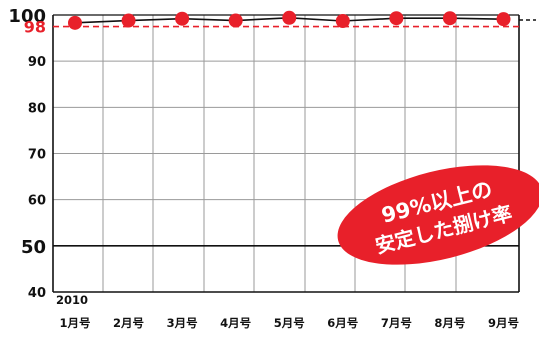 Image resolution: width=539 pixels, height=338 pixels. Describe the element at coordinates (27, 153) in the screenshot. I see `y-axis: 40 50 60 70 80 90 100` at that location.